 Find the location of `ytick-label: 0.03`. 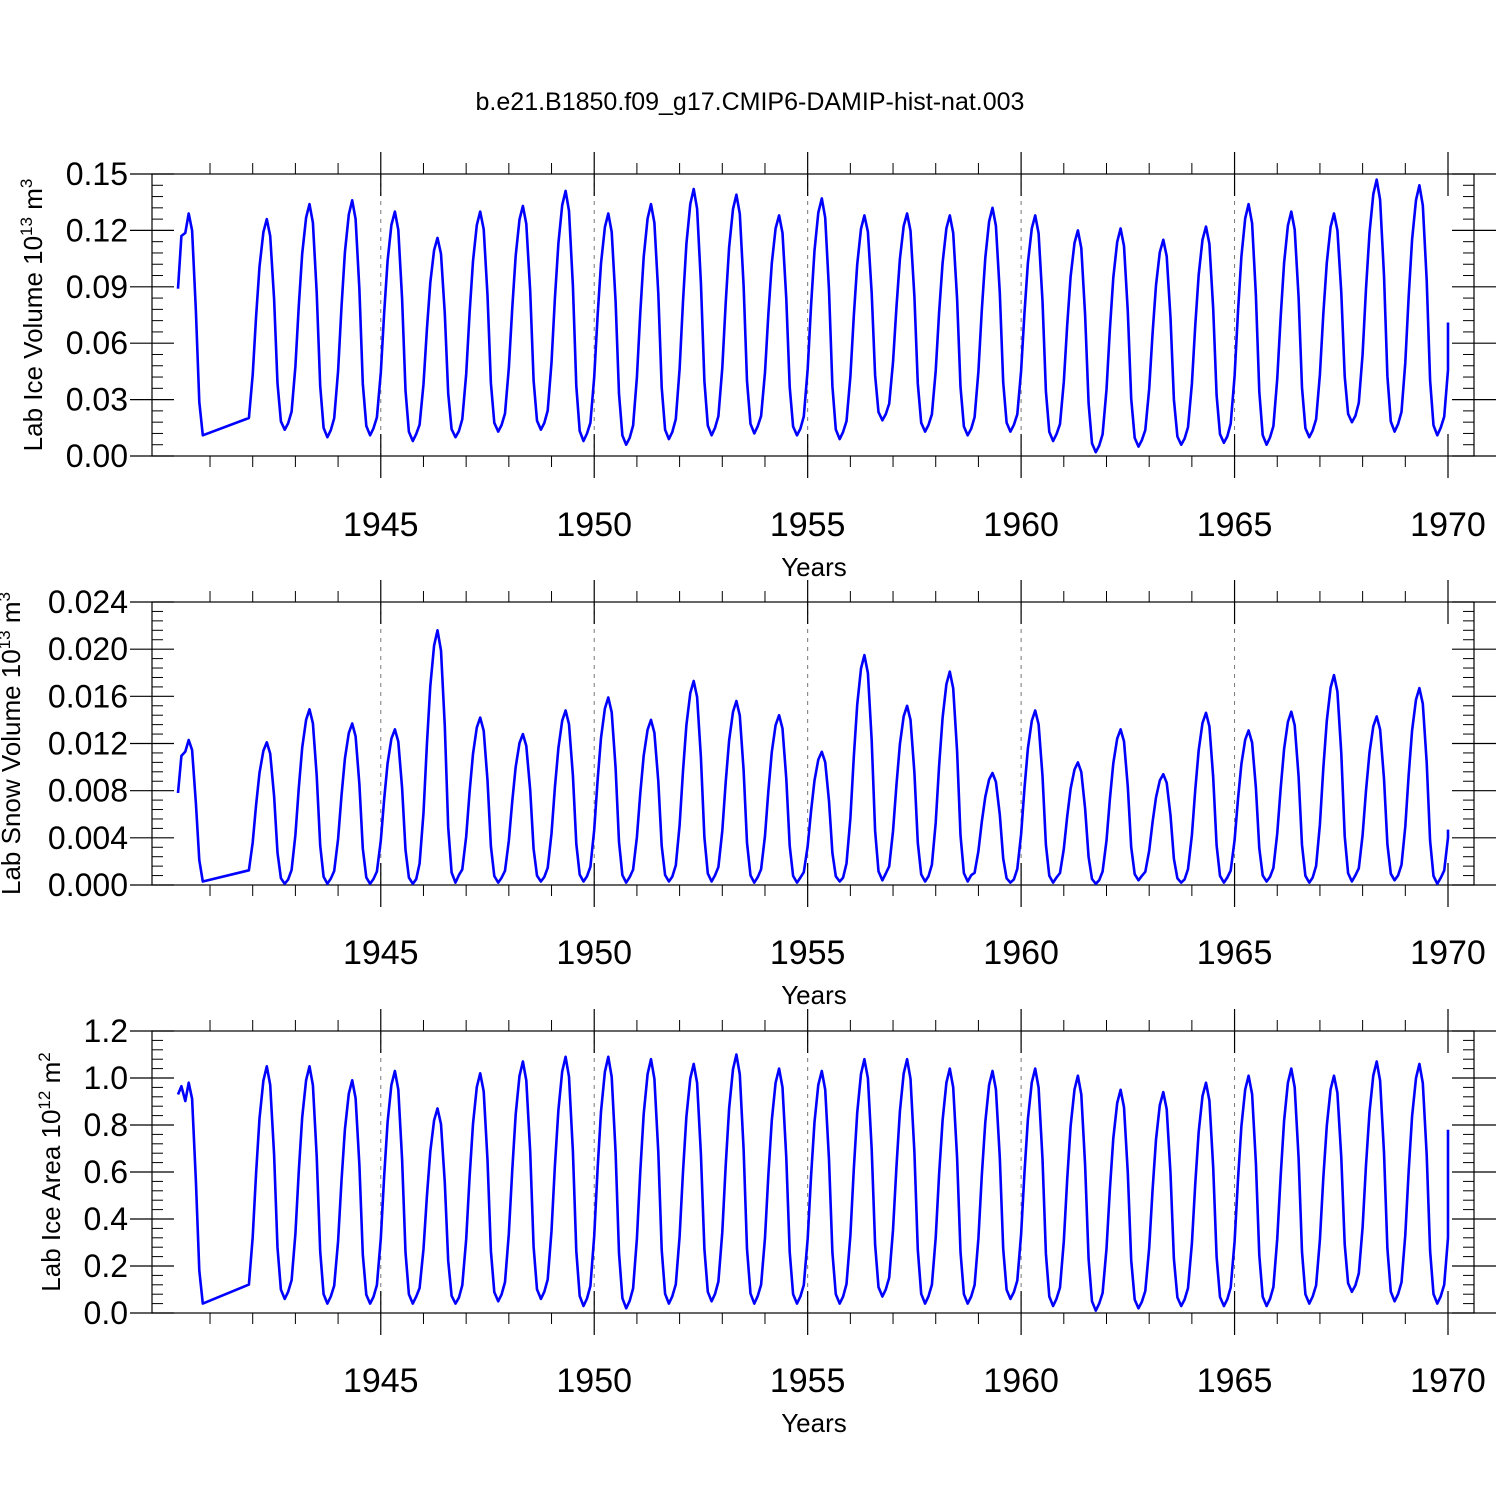

ytick-label: 0.03 is located at coordinates (97, 400).